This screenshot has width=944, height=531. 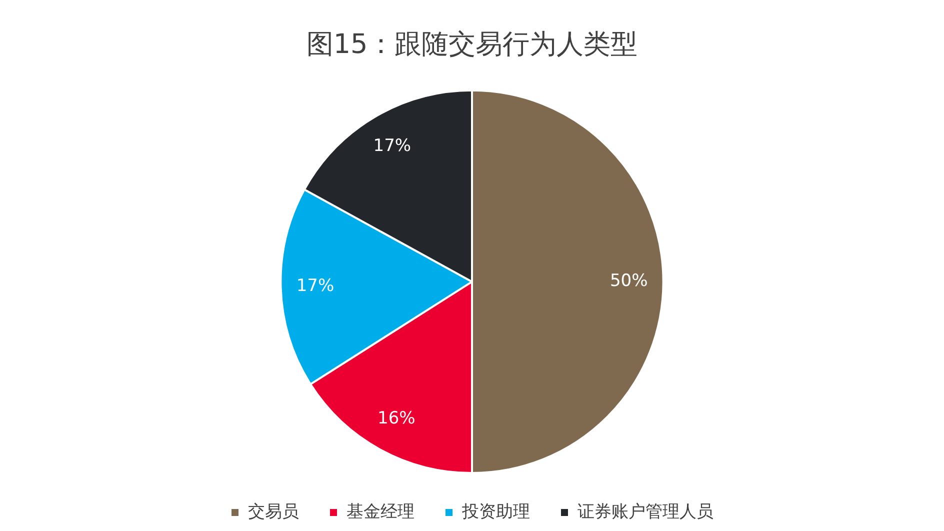 I want to click on legend-label: 基金经理, so click(x=380, y=512).